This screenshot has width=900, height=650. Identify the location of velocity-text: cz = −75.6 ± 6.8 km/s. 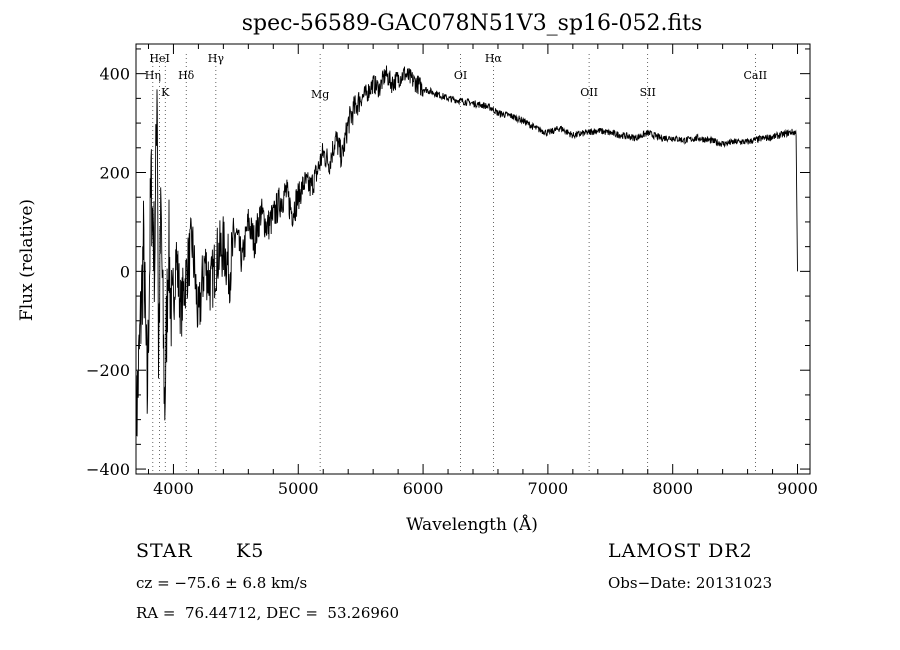
(222, 583).